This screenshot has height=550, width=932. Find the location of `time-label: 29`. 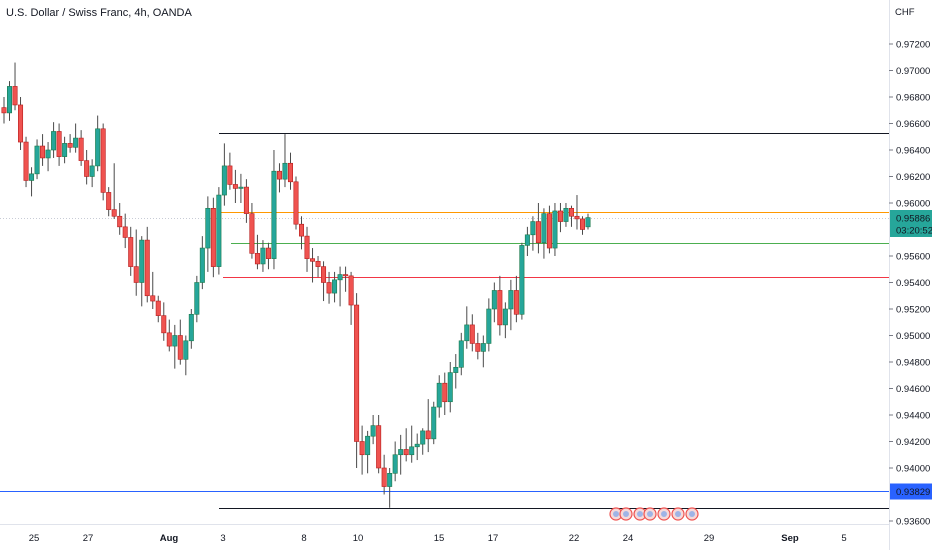

time-label: 29 is located at coordinates (709, 538).